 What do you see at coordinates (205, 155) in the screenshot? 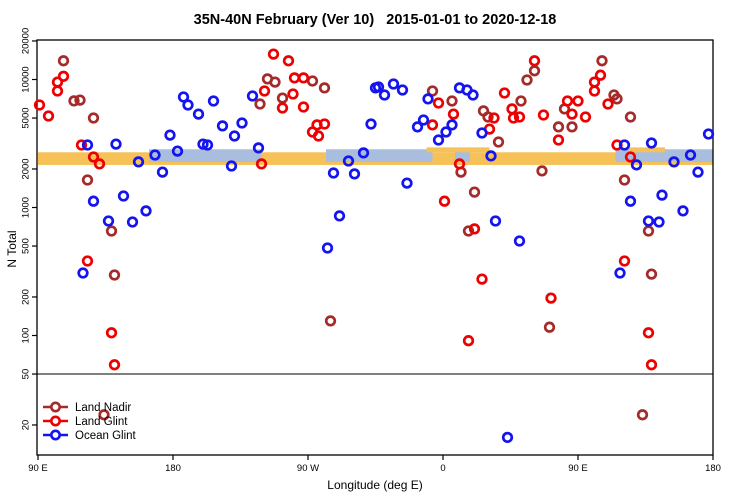
I see `blue-band` at bounding box center [205, 155].